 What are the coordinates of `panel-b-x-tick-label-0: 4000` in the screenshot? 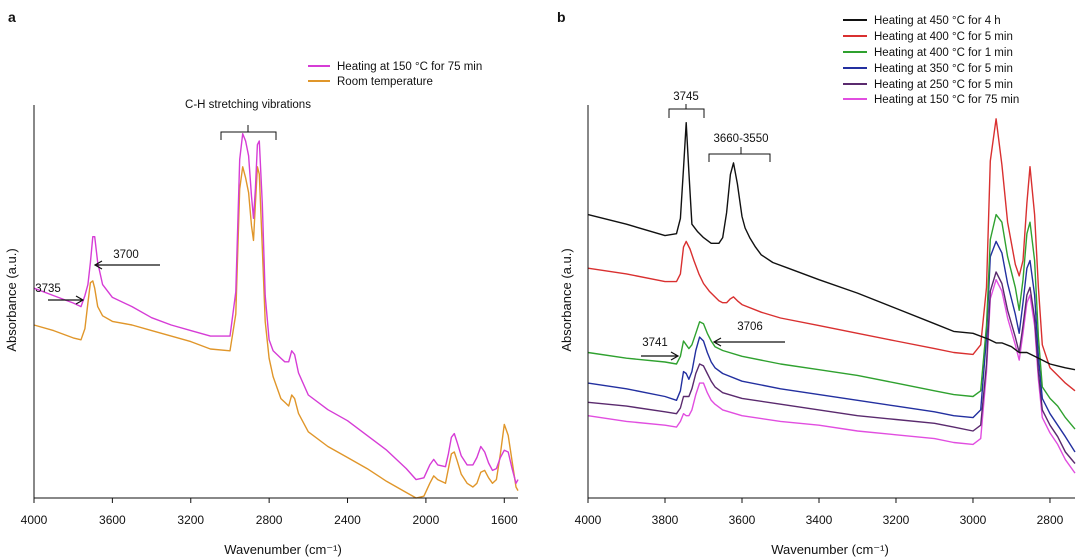 It's located at (588, 520).